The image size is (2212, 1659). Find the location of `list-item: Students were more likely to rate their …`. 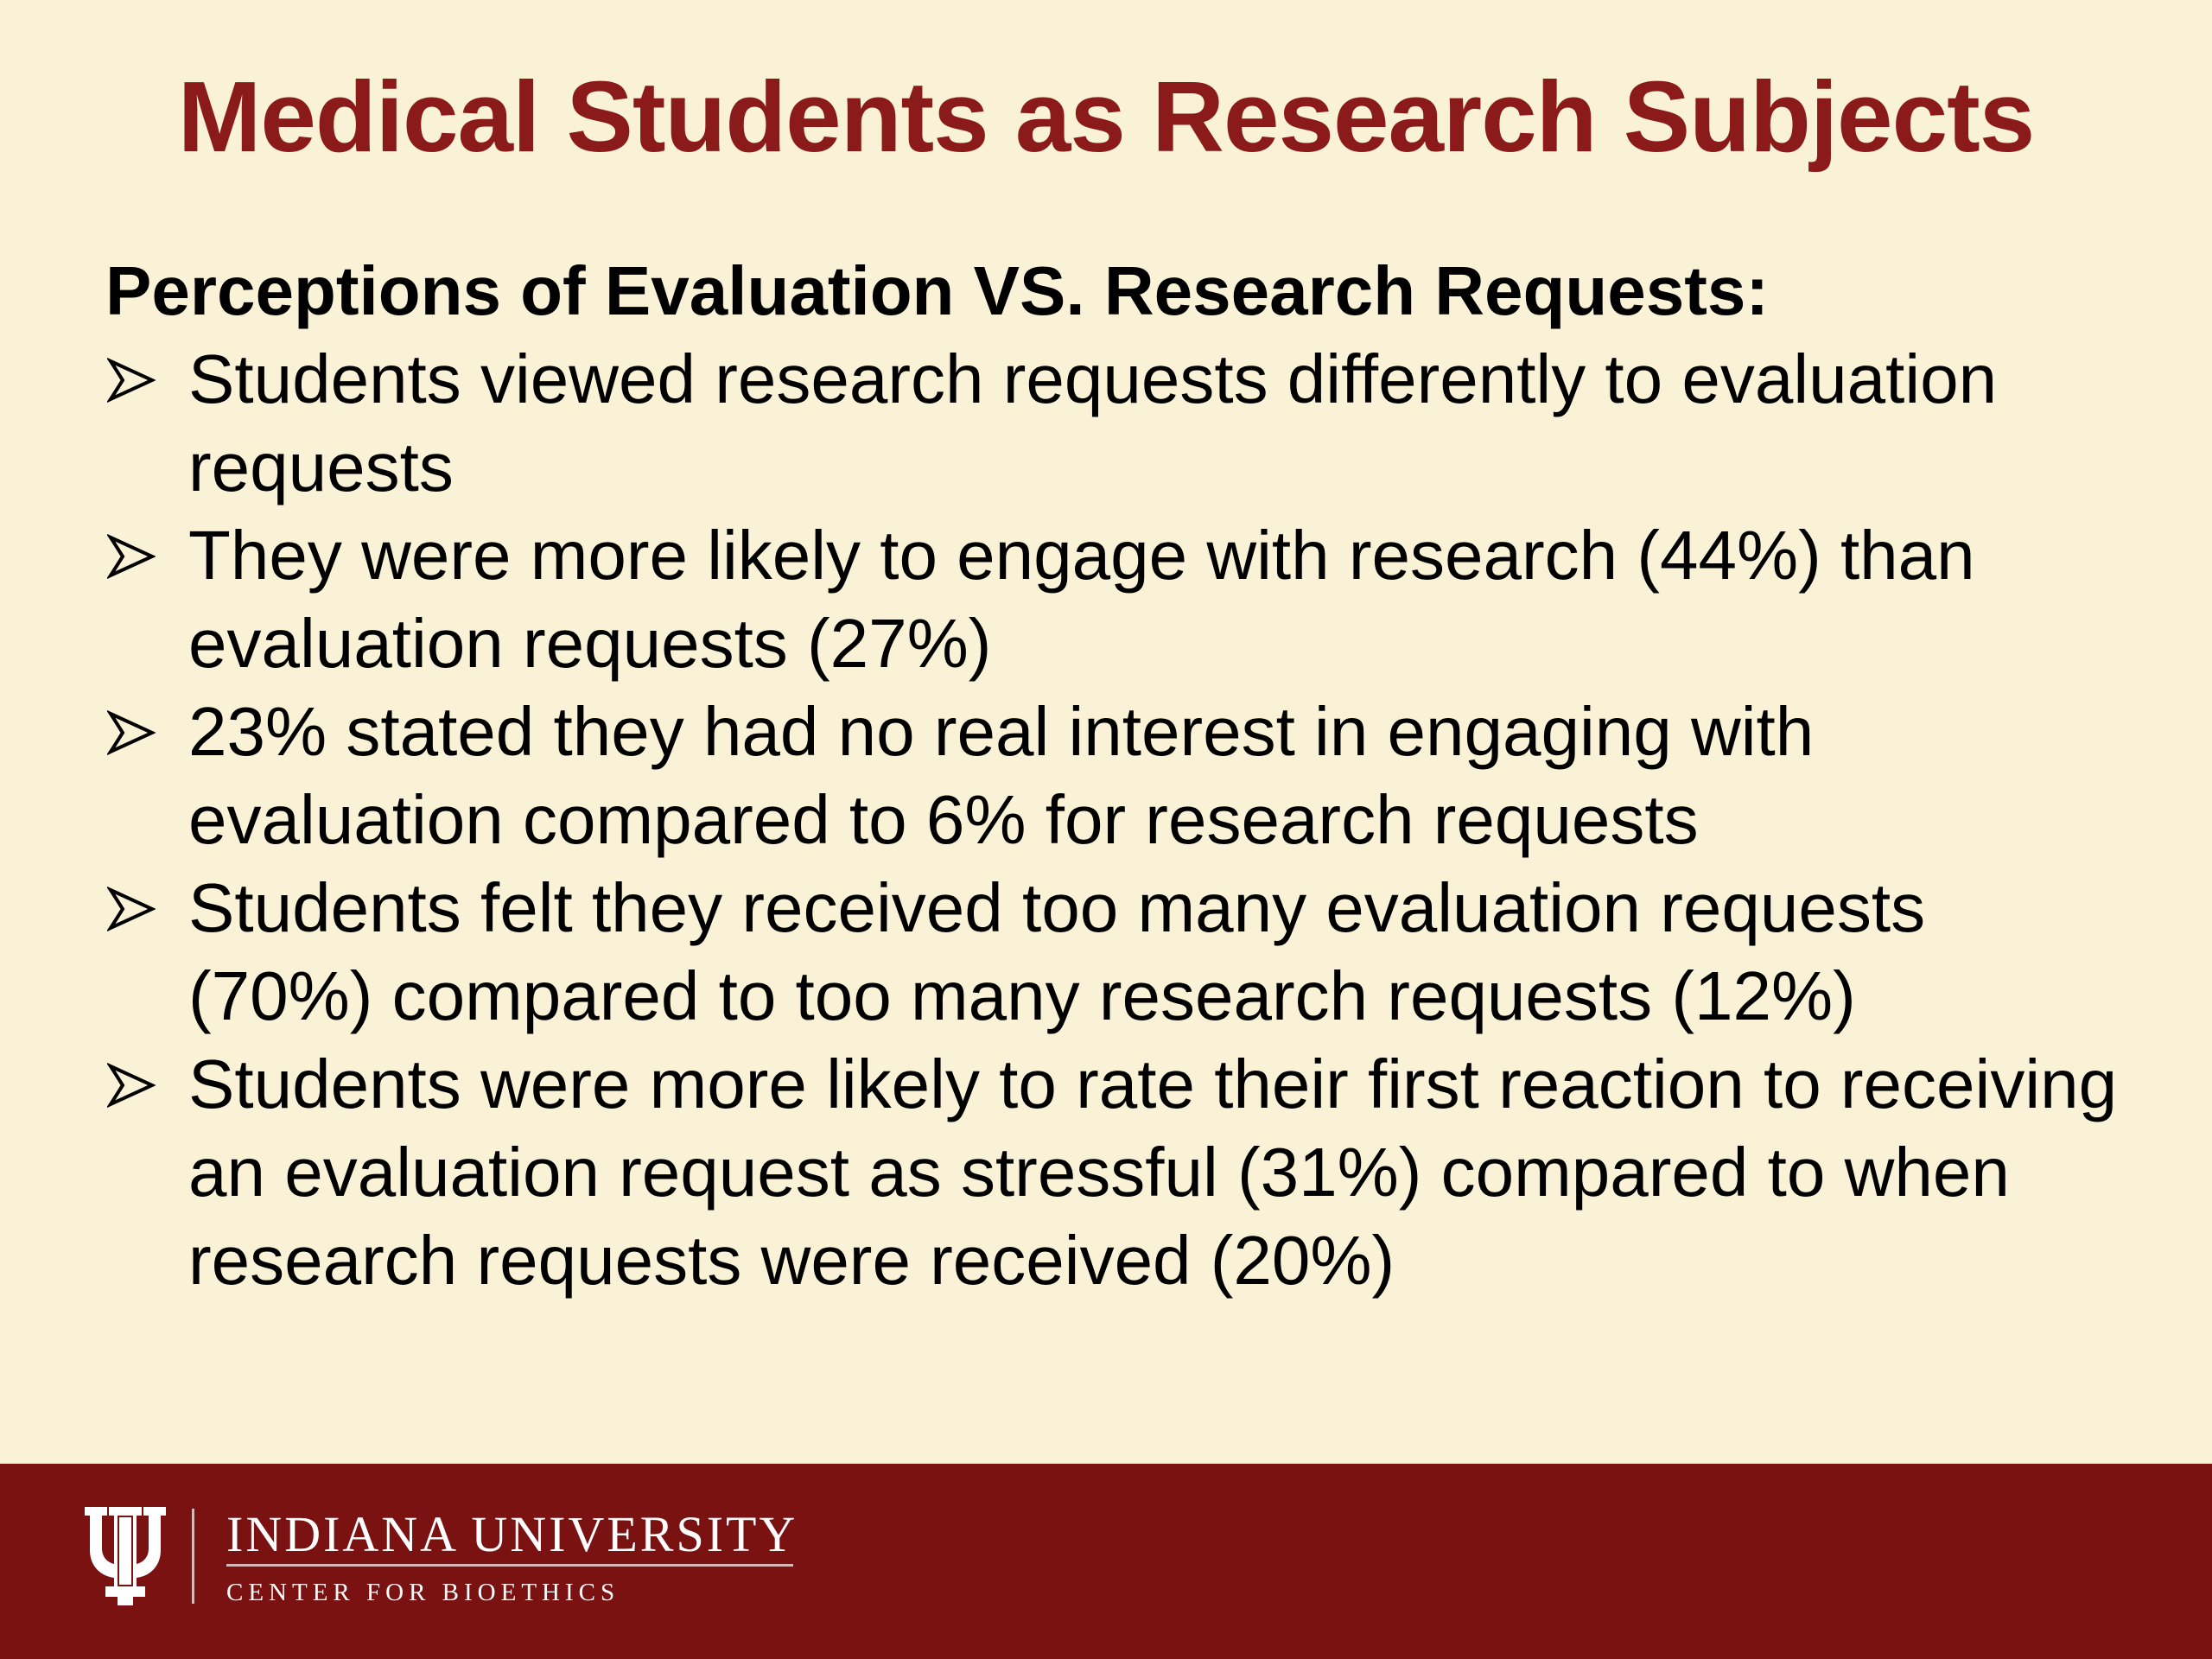

list-item: Students were more likely to rate their … is located at coordinates (1116, 1172).